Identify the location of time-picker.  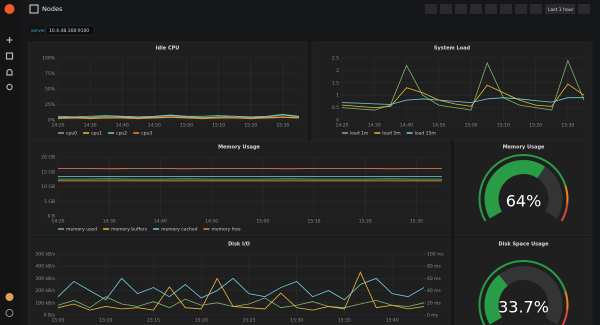
(560, 9).